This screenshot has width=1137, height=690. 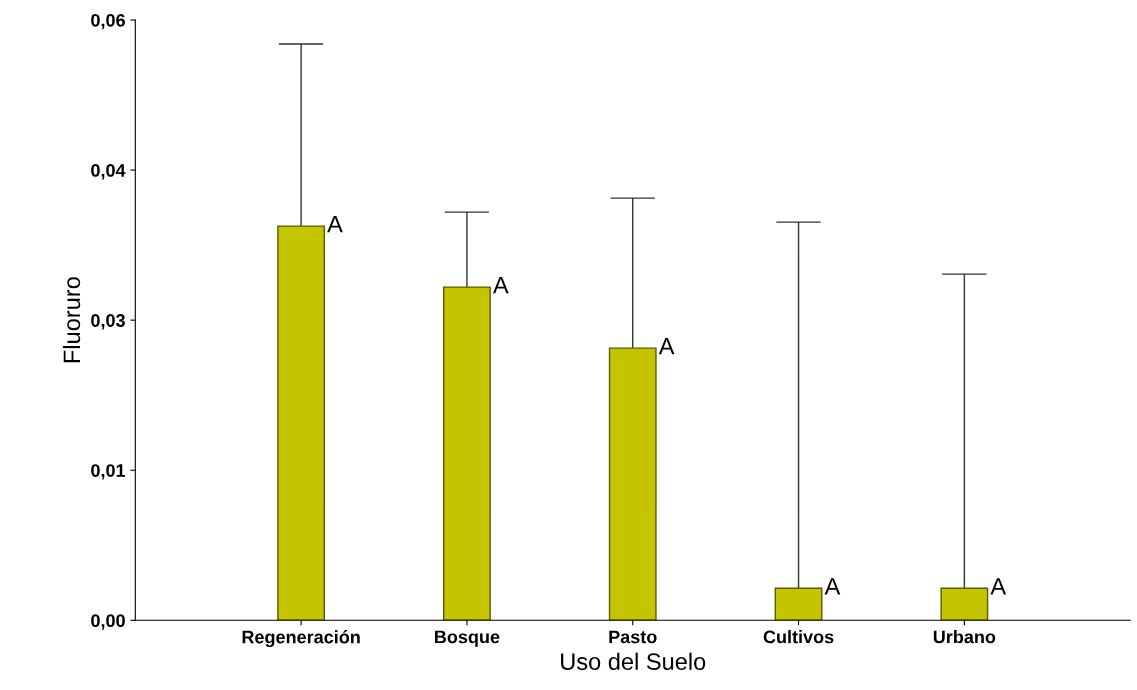 What do you see at coordinates (633, 637) in the screenshot?
I see `x-tick-label: Pasto` at bounding box center [633, 637].